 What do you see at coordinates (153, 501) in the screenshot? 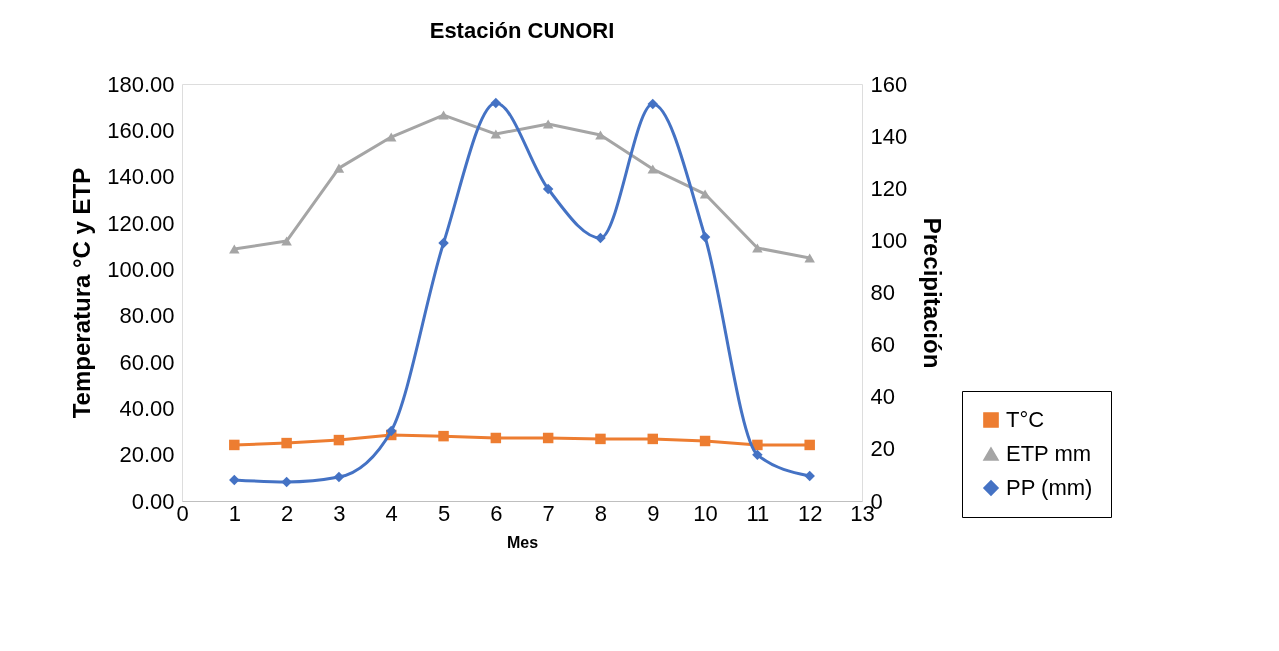
I see `y-tick-label: 0.00` at bounding box center [153, 501].